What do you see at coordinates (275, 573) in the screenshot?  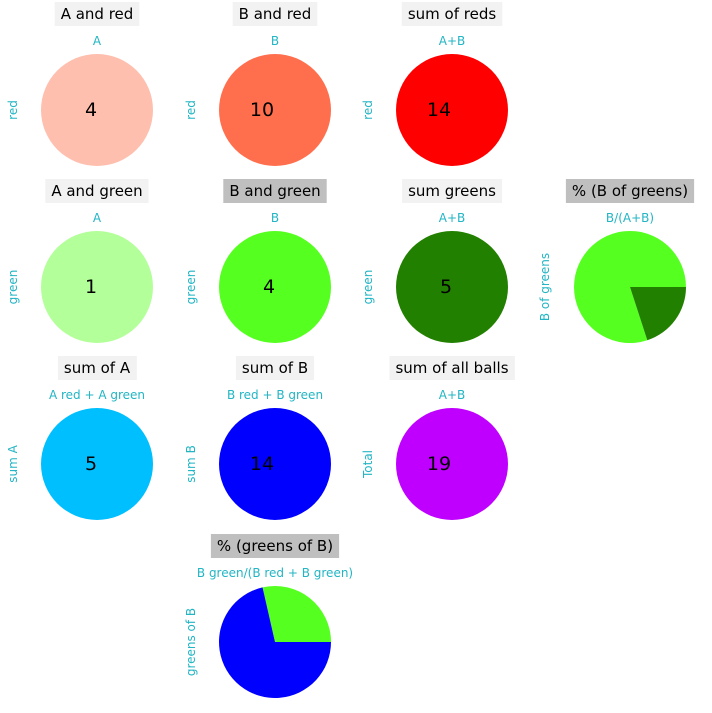 I see `chart-xlabel: B green/(B red + B green)` at bounding box center [275, 573].